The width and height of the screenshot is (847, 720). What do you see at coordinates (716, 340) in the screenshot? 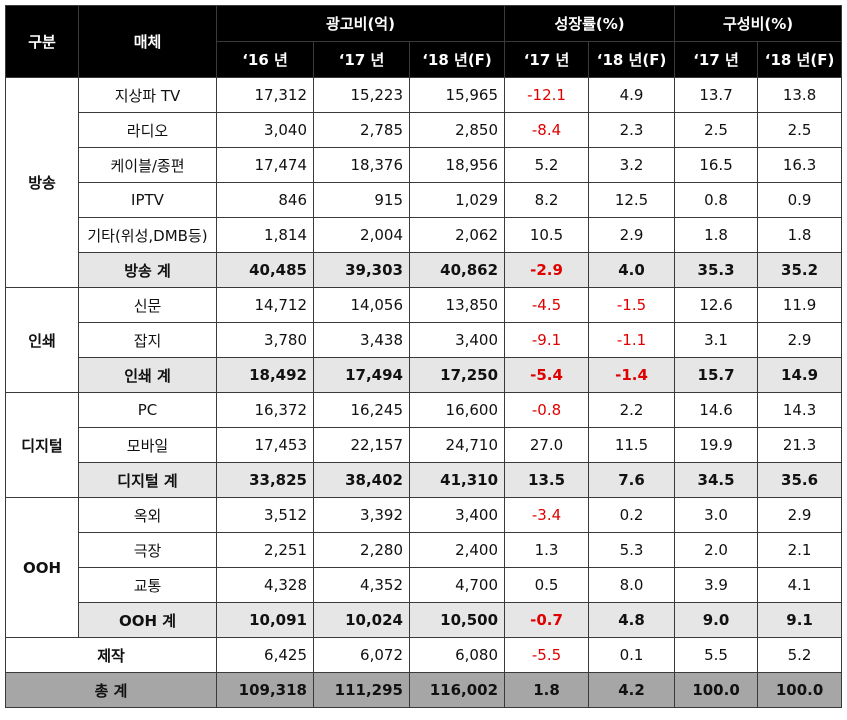
I see `cell-s17: 3.1` at bounding box center [716, 340].